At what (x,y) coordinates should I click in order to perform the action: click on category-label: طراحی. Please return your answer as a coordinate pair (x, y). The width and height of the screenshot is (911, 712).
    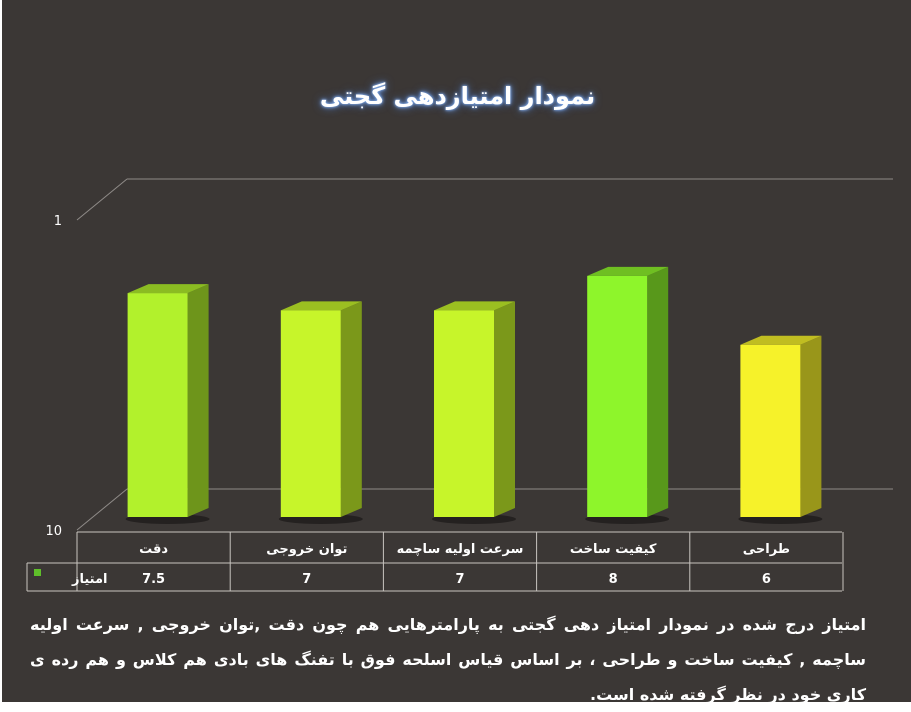
    Looking at the image, I should click on (766, 549).